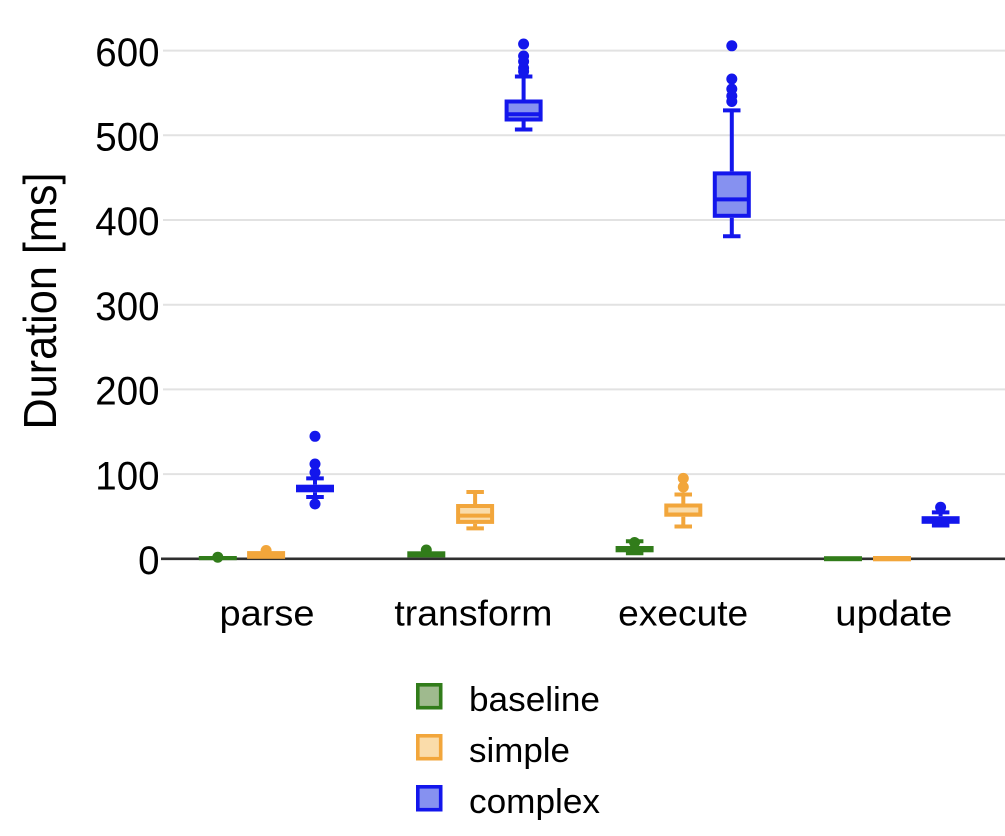 The width and height of the screenshot is (1005, 836). Describe the element at coordinates (267, 613) in the screenshot. I see `svg-text: parse` at that location.